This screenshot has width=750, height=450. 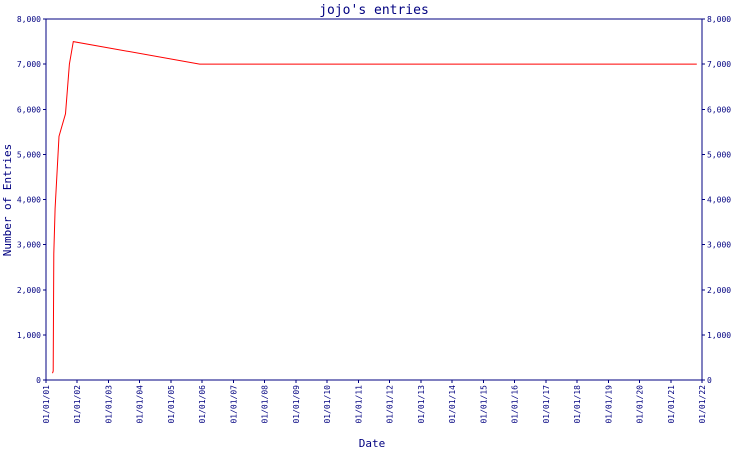 I want to click on y-axis-label: Number of Entries, so click(x=7, y=200).